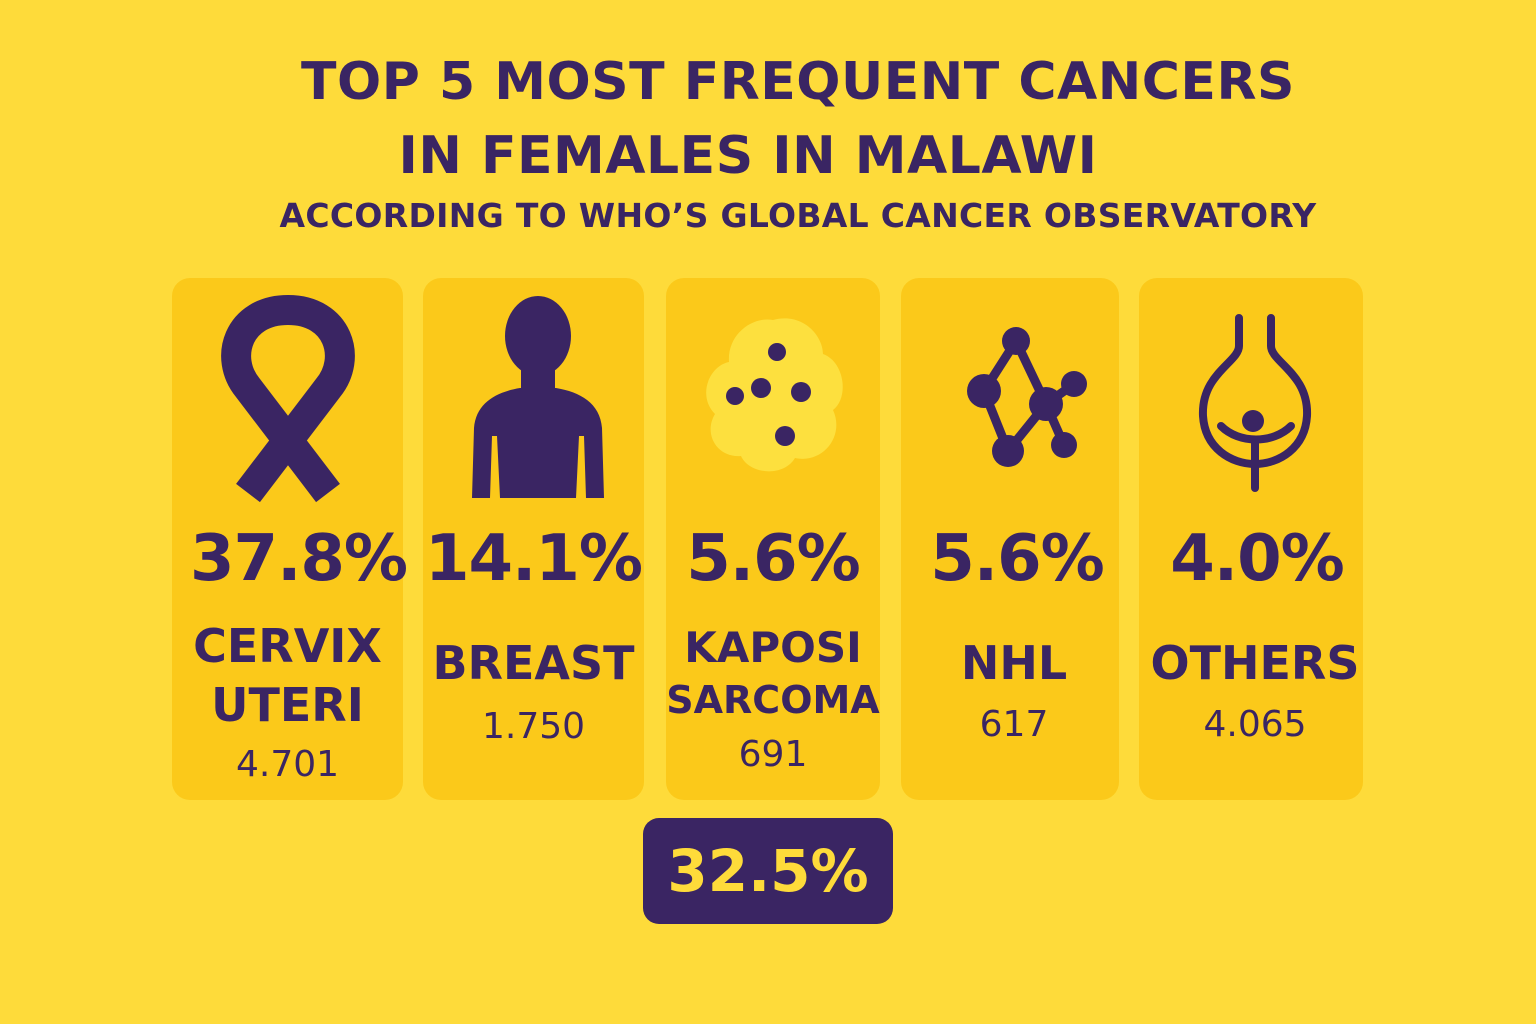 The height and width of the screenshot is (1024, 1536). I want to click on cell-cluster-icon, so click(773, 388).